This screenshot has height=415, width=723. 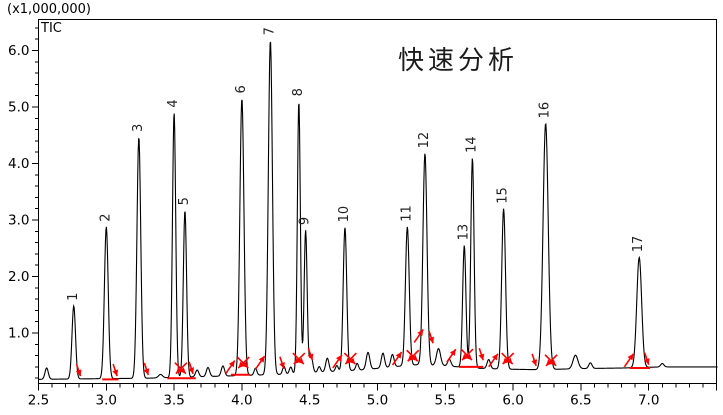 What do you see at coordinates (18, 108) in the screenshot?
I see `y-tick-label: 5.0` at bounding box center [18, 108].